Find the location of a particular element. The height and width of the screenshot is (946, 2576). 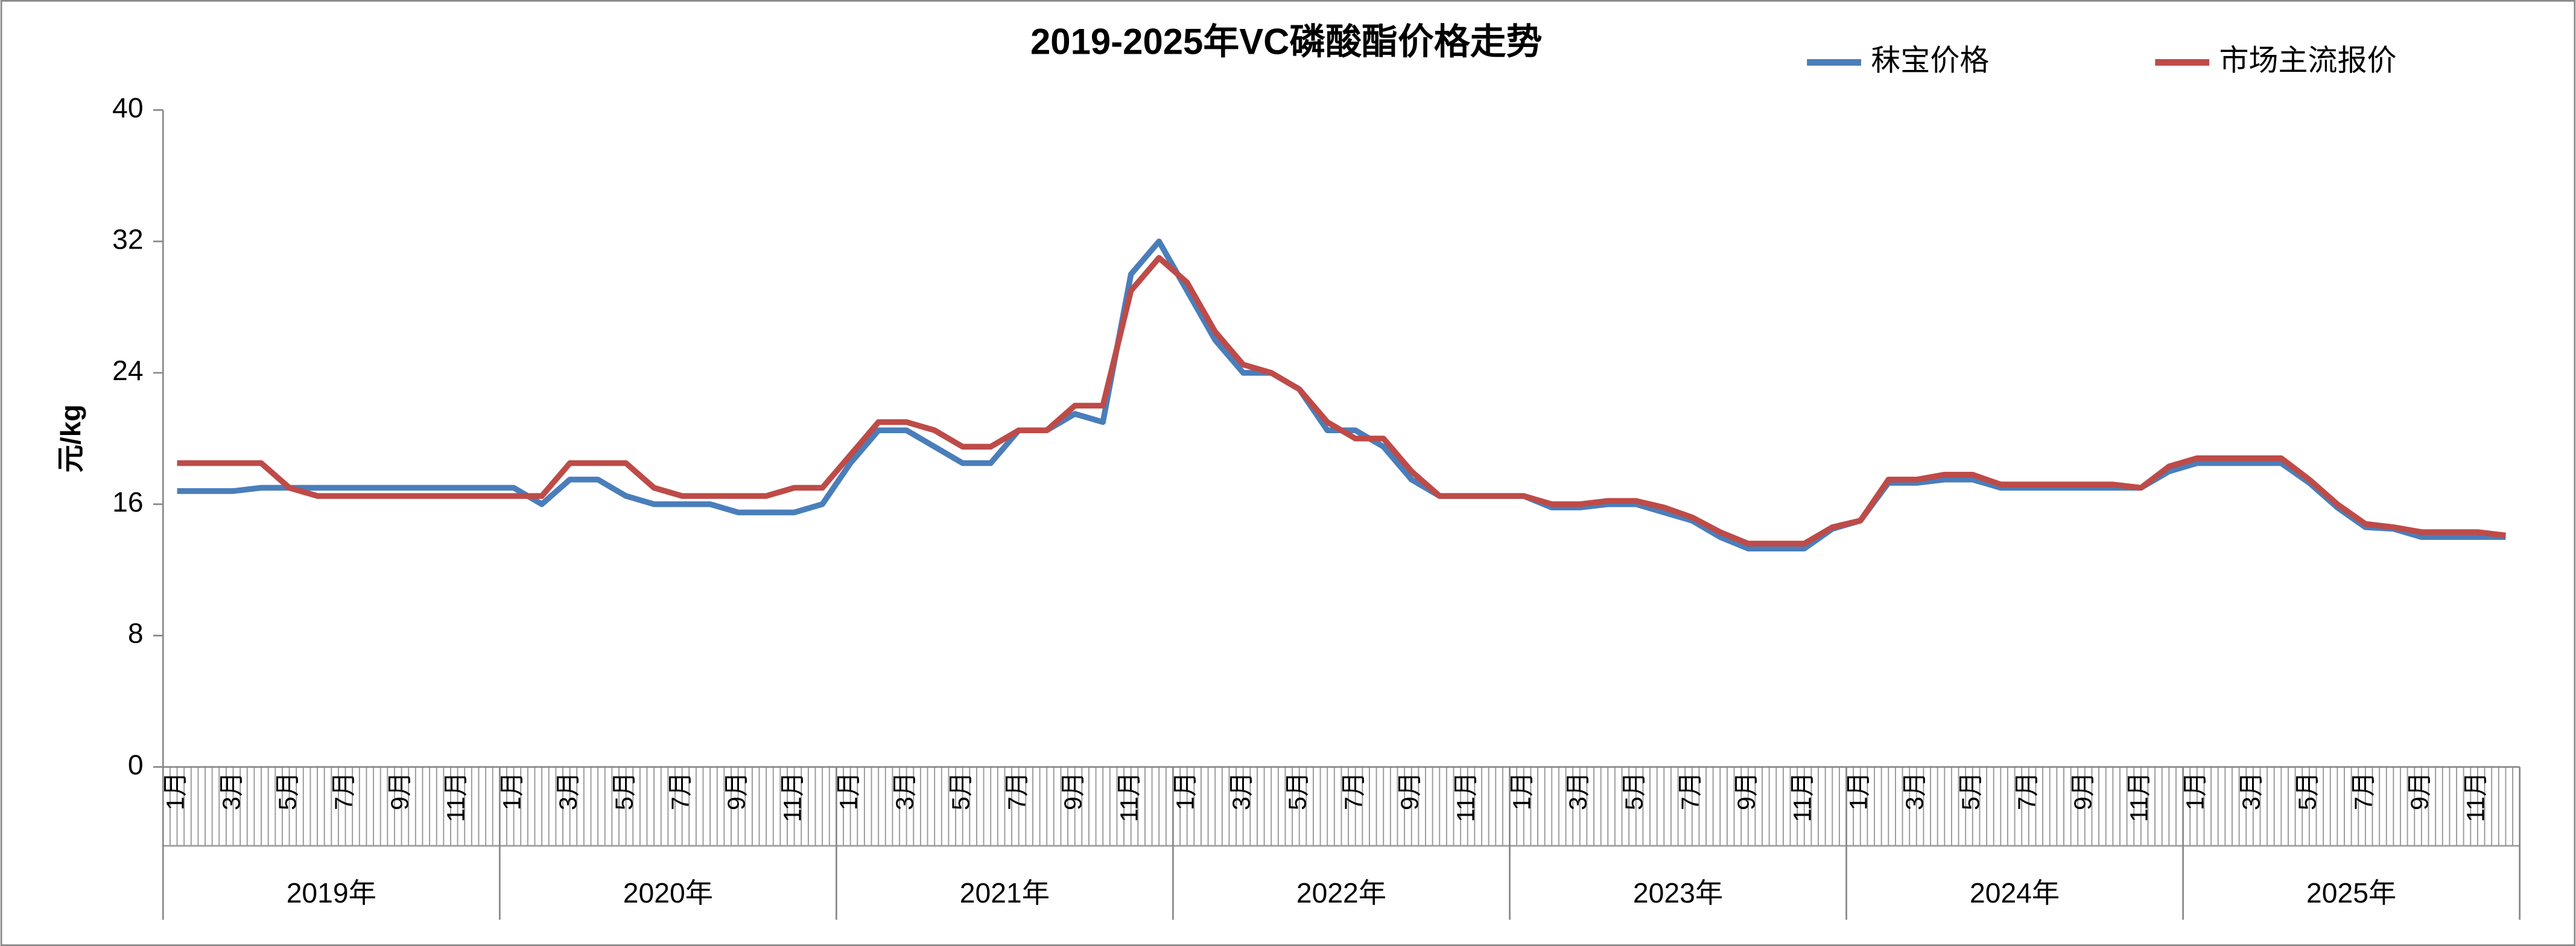

year-label: 2024年 is located at coordinates (2015, 893).